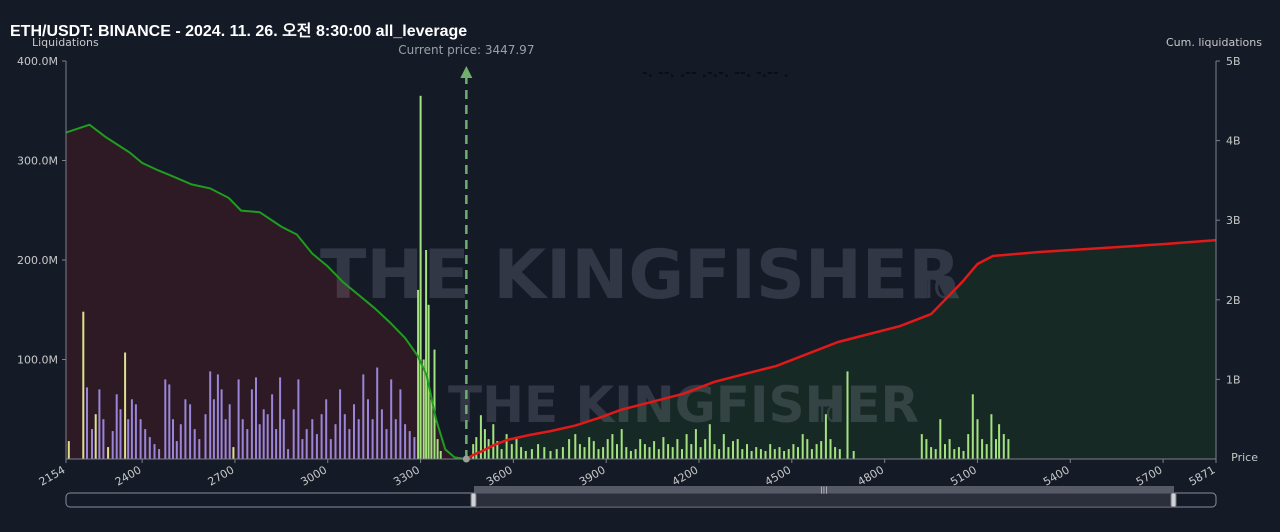 This screenshot has height=532, width=1280. What do you see at coordinates (1233, 379) in the screenshot?
I see `y2-tick-label: 1B` at bounding box center [1233, 379].